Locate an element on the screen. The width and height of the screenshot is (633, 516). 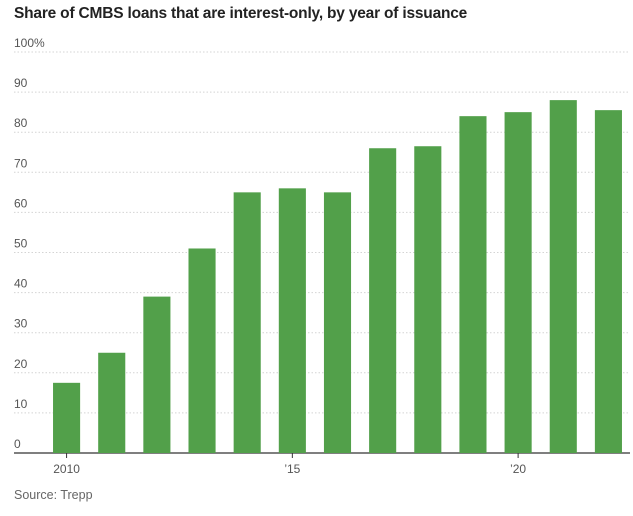
bar-2014 is located at coordinates (247, 322).